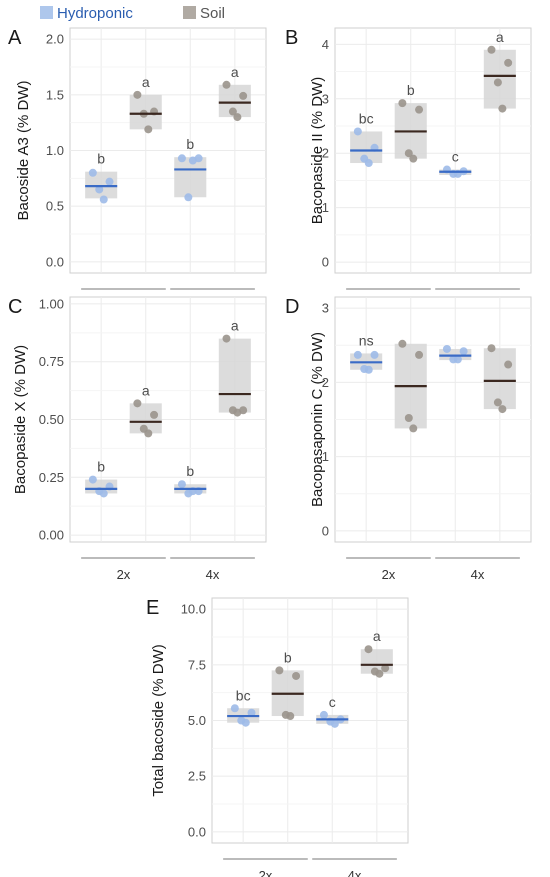 The image size is (550, 877). I want to click on y-tick-label: 5.0, so click(197, 720).